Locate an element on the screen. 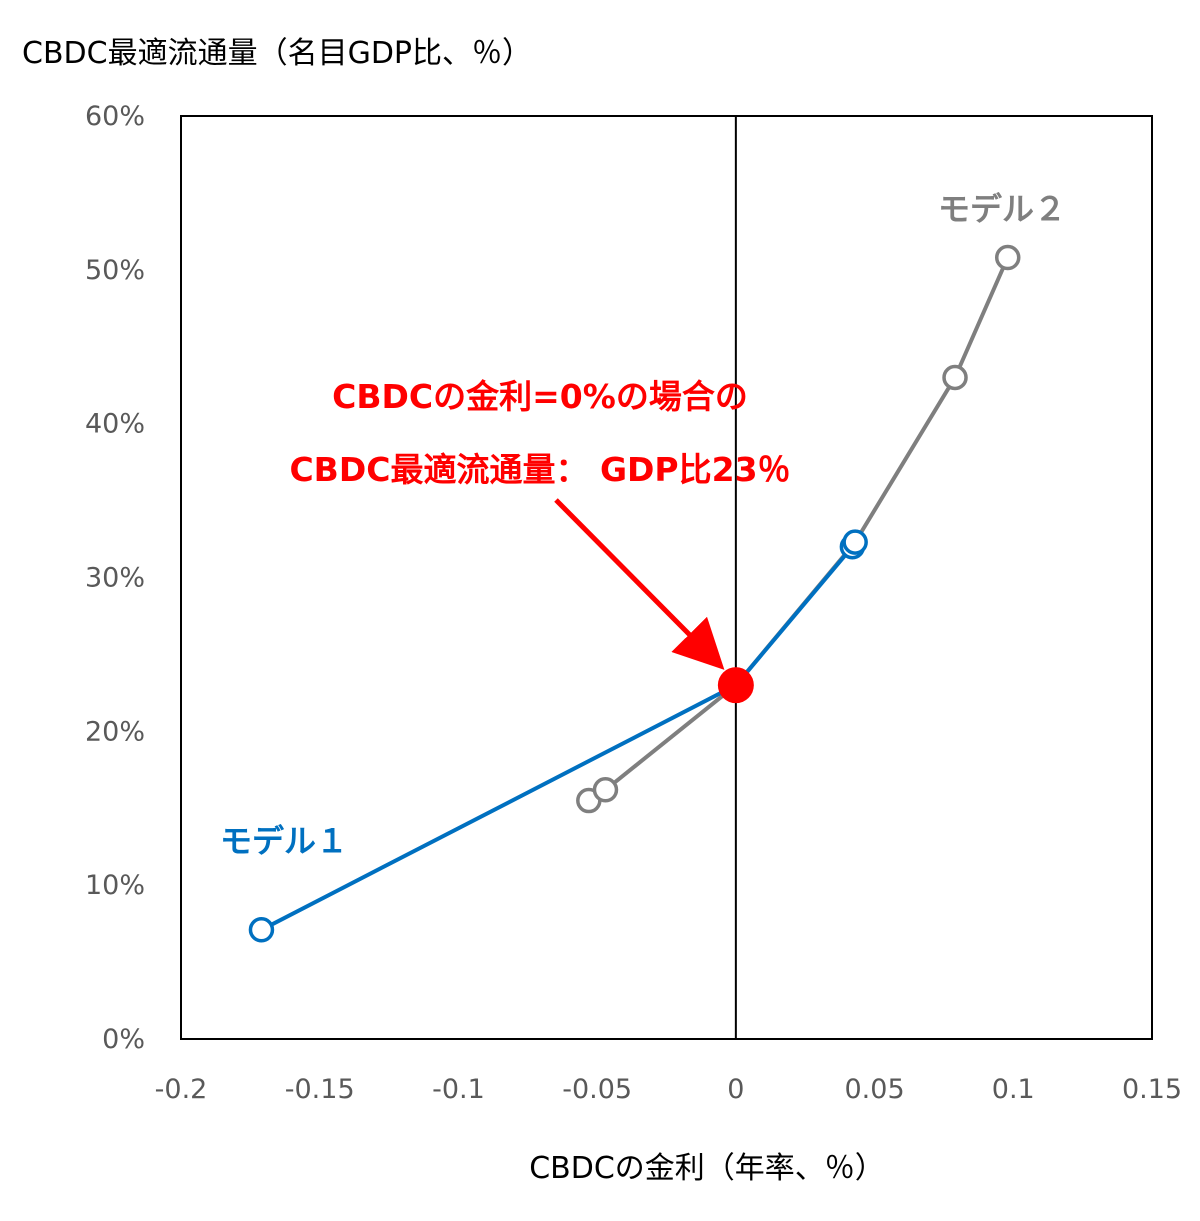 The image size is (1200, 1221). x-axis-title: CBDCの金利（年率、％） is located at coordinates (707, 1168).